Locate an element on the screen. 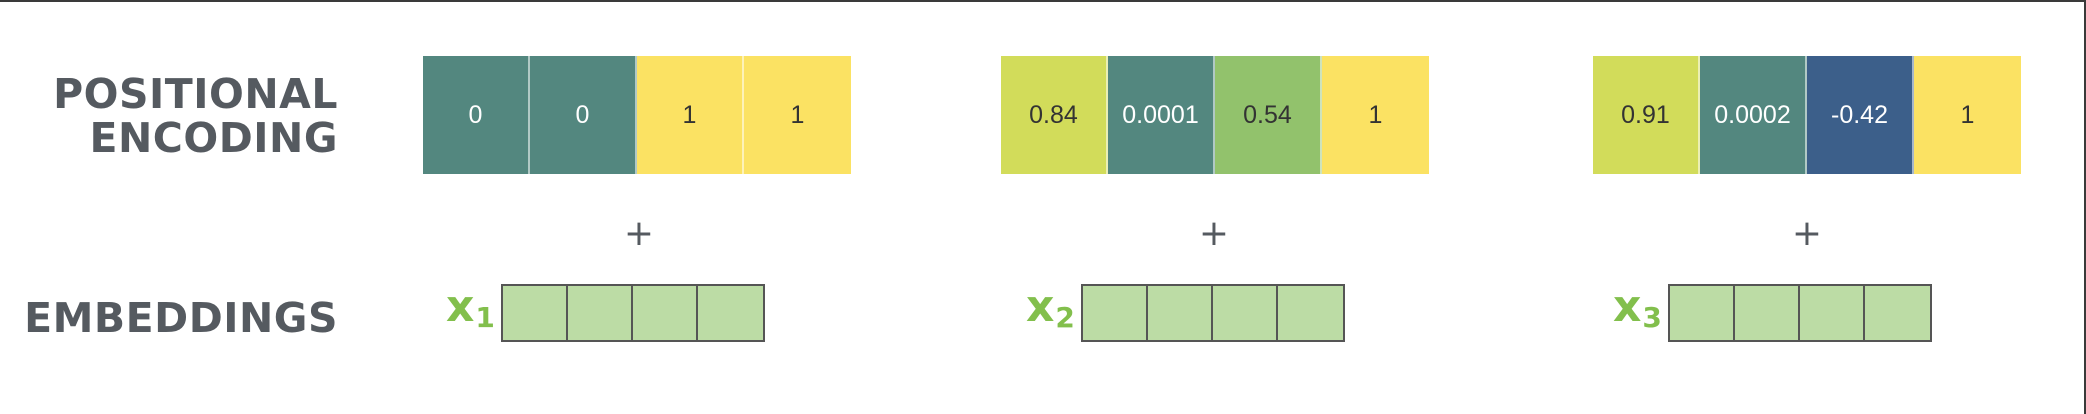 The image size is (2086, 414). plus-sign-2: + is located at coordinates (1214, 233).